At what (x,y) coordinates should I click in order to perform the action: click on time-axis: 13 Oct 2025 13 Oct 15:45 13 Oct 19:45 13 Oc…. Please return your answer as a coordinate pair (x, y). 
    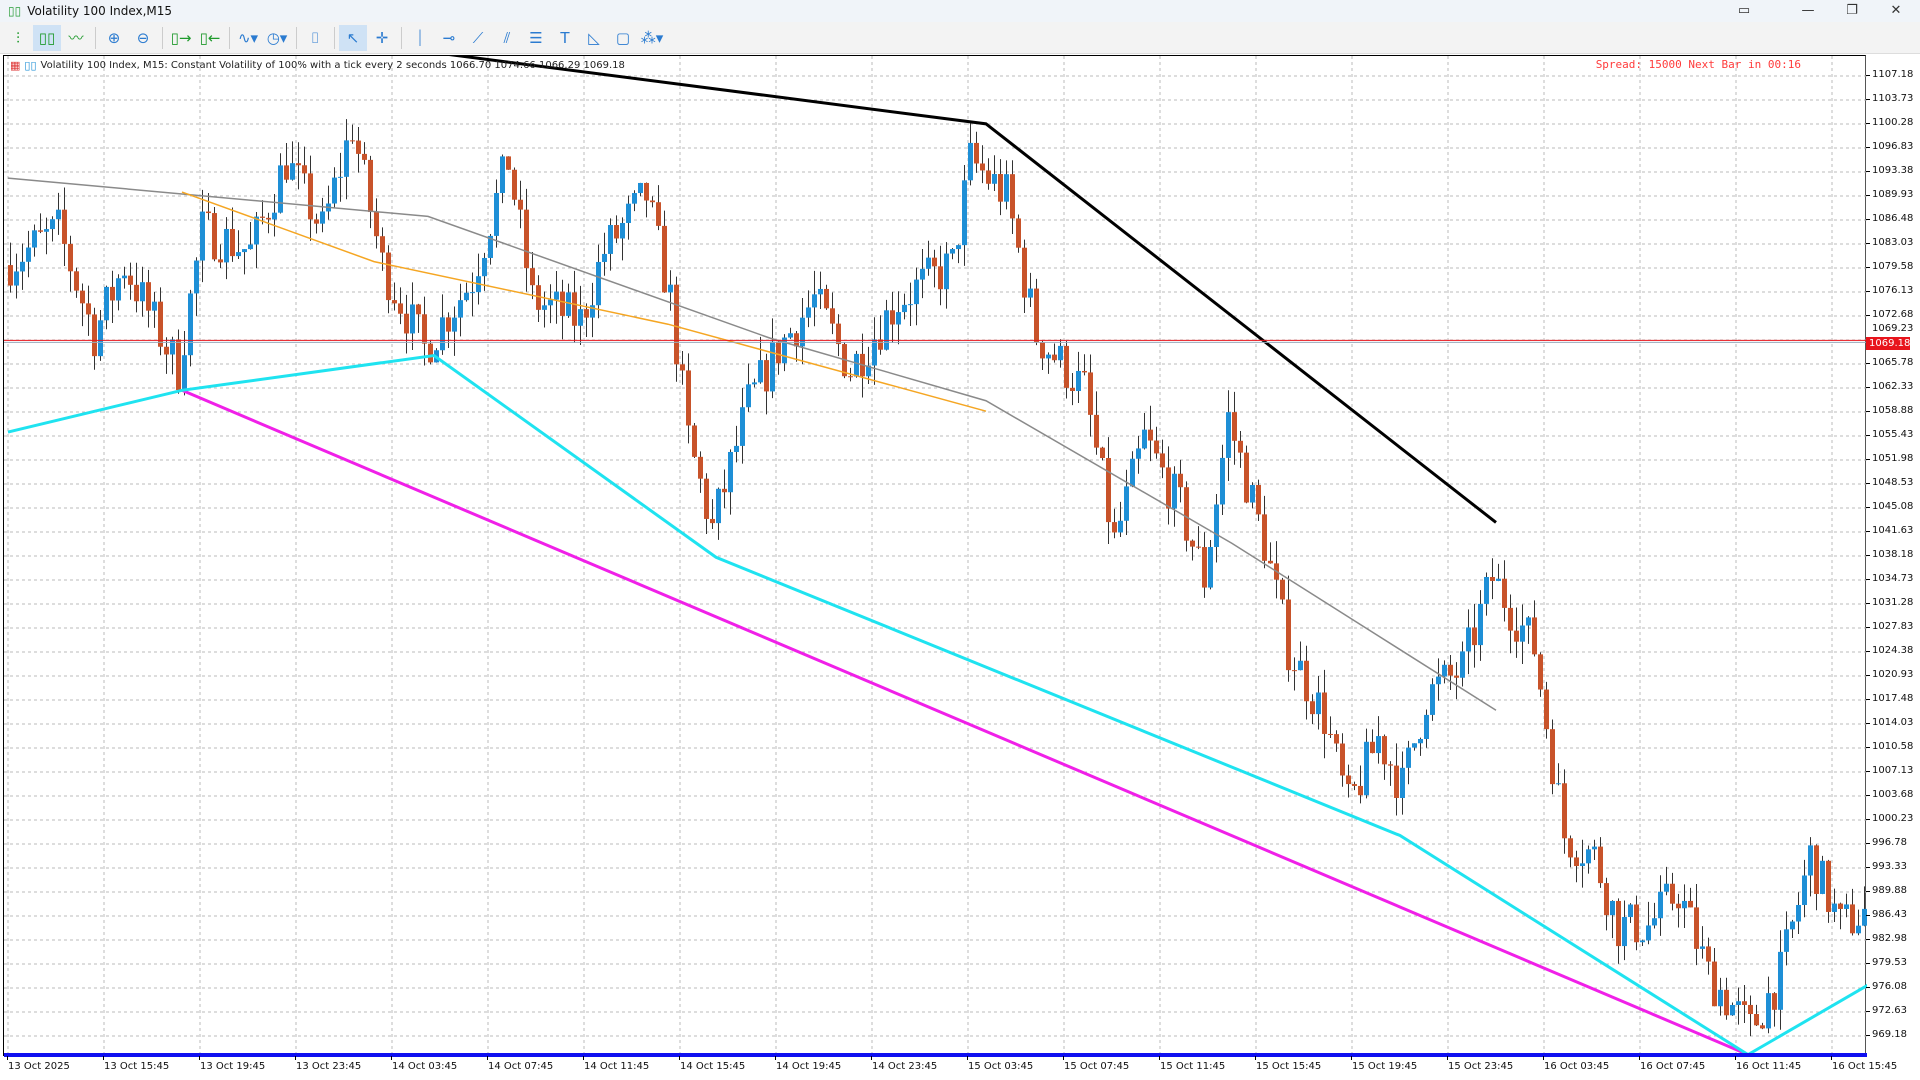
    Looking at the image, I should click on (960, 1068).